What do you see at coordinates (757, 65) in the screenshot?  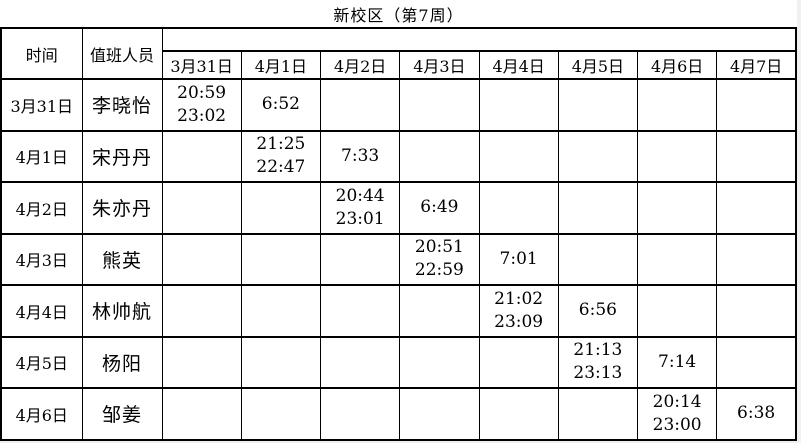 I see `date-header-cell: 4月7日` at bounding box center [757, 65].